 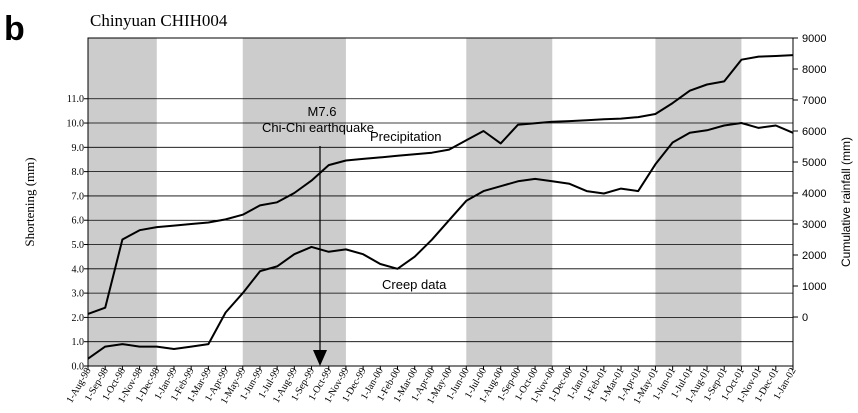 I want to click on y-tick-label: 8.0, so click(x=78, y=172).